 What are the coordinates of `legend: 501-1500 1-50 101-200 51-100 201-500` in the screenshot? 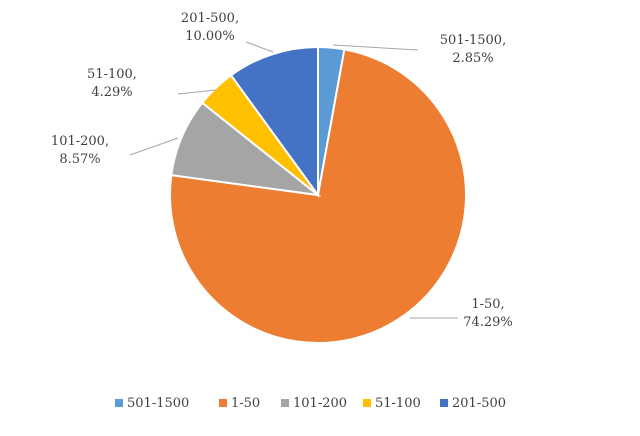 It's located at (310, 403).